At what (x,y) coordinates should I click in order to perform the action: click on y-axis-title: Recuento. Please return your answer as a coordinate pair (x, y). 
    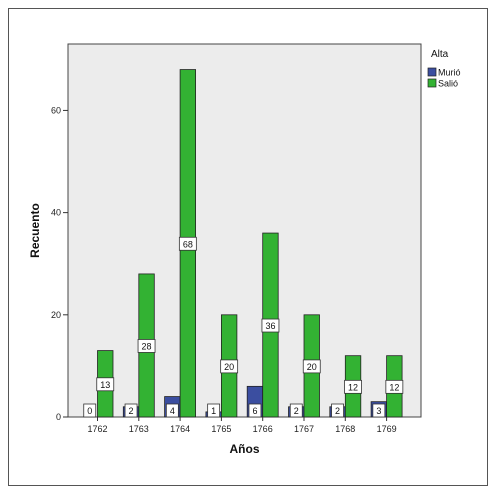
    Looking at the image, I should click on (35, 230).